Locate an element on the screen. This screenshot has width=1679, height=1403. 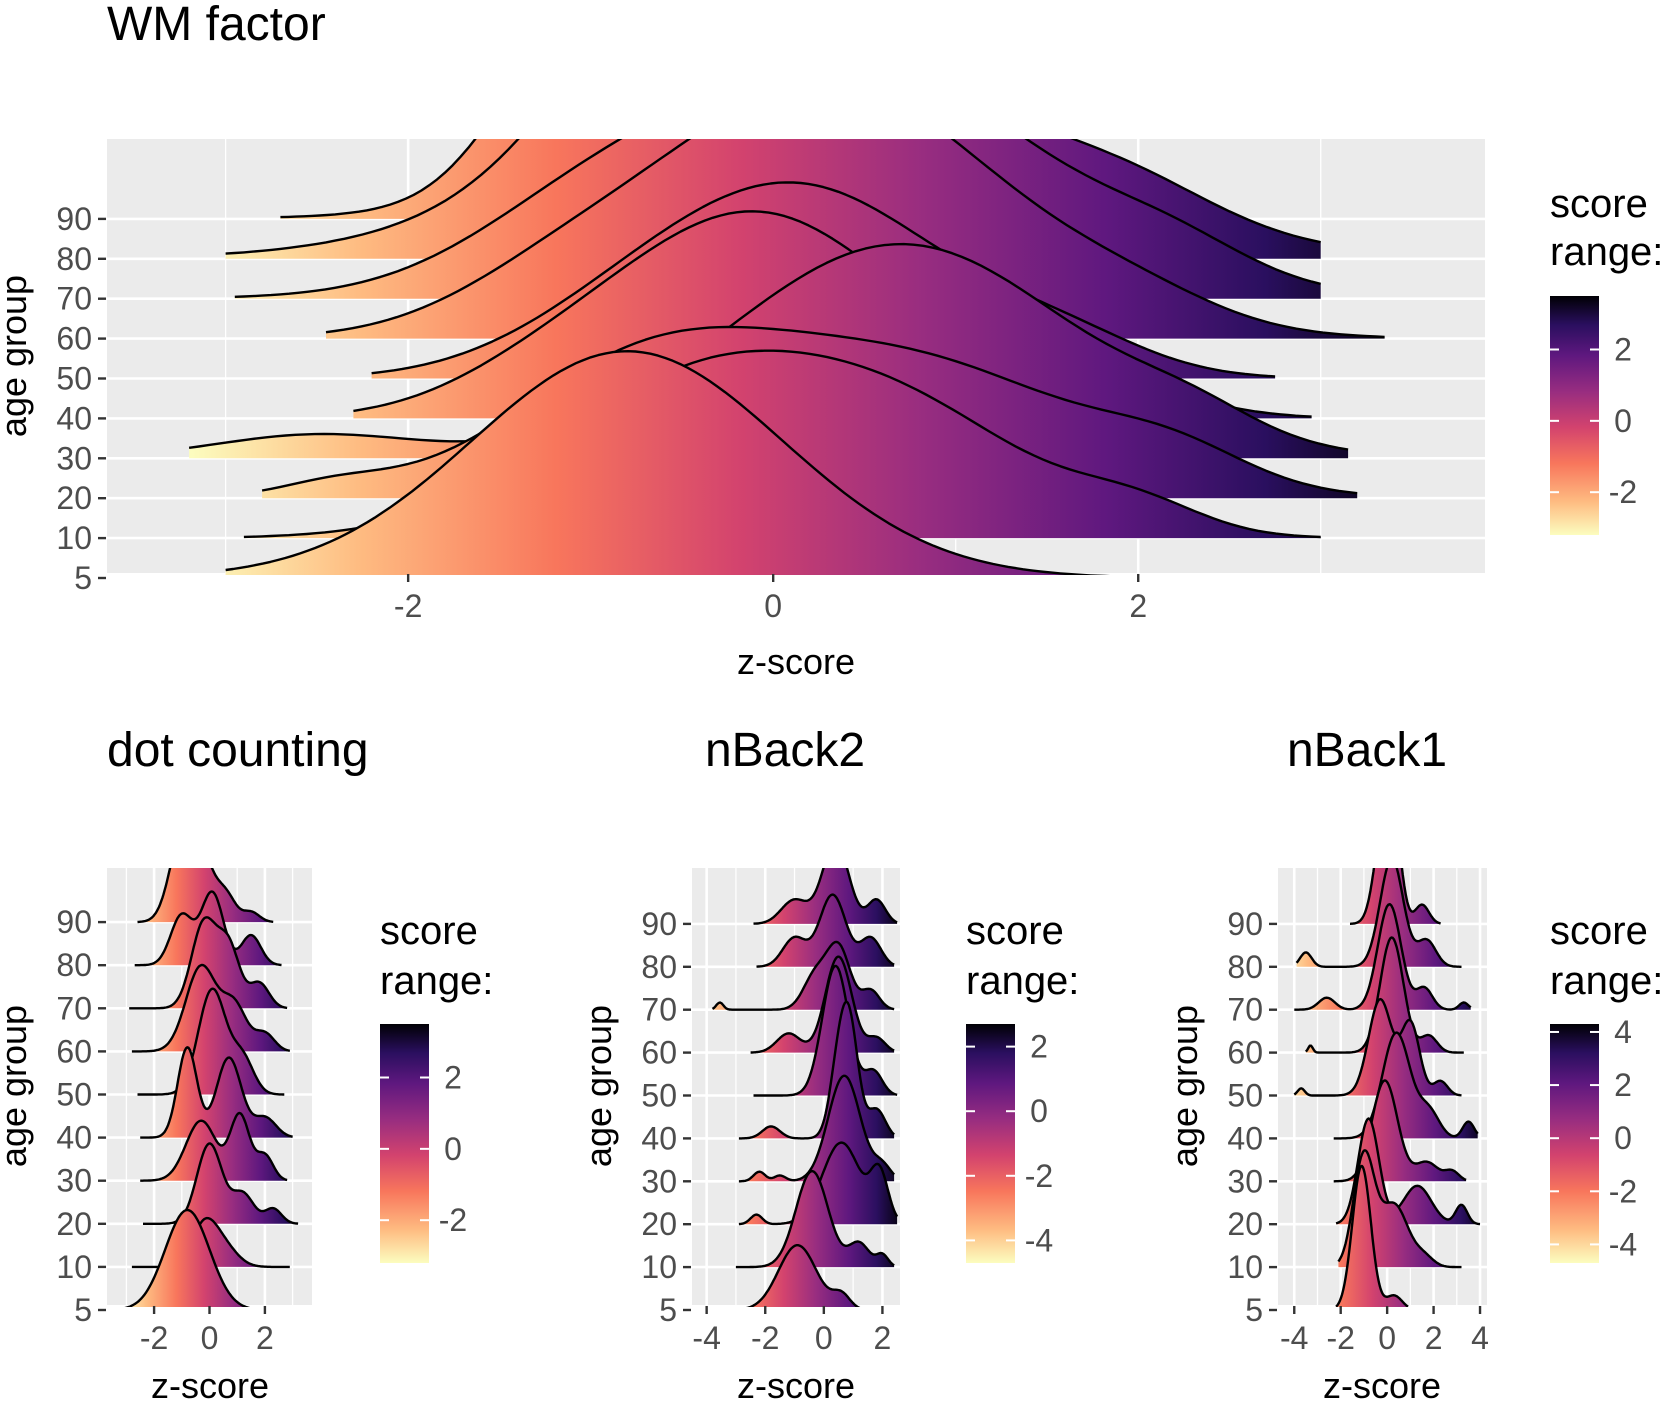
panel-title-nback1: nBack1 is located at coordinates (1367, 750).